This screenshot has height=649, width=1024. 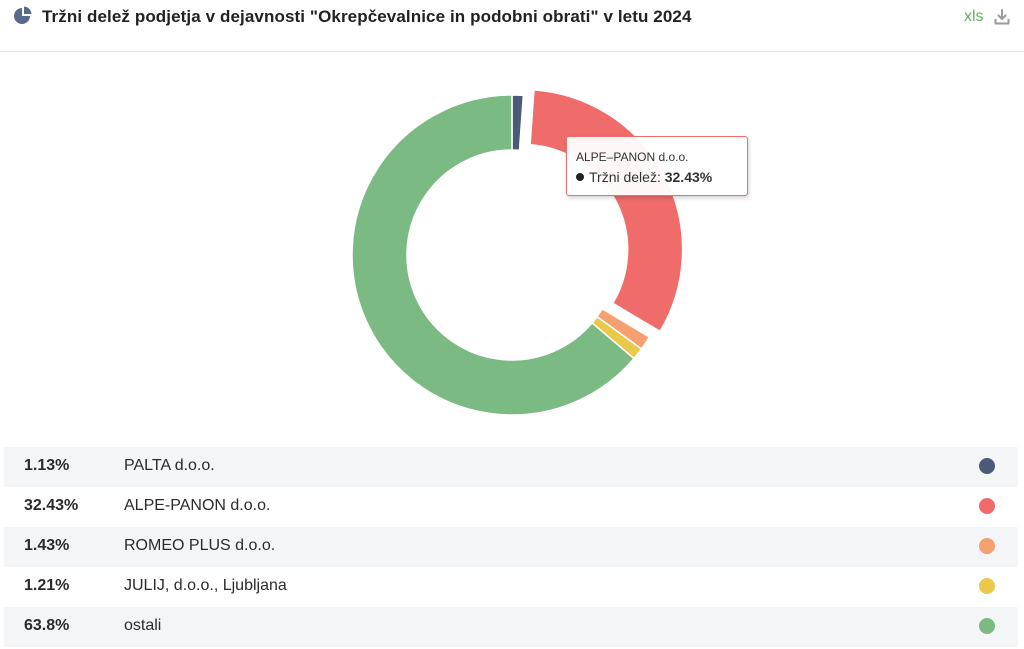 What do you see at coordinates (657, 166) in the screenshot?
I see `chart-tooltip: ALPE–PANON d.o.o. Tržni delež: 32.43%` at bounding box center [657, 166].